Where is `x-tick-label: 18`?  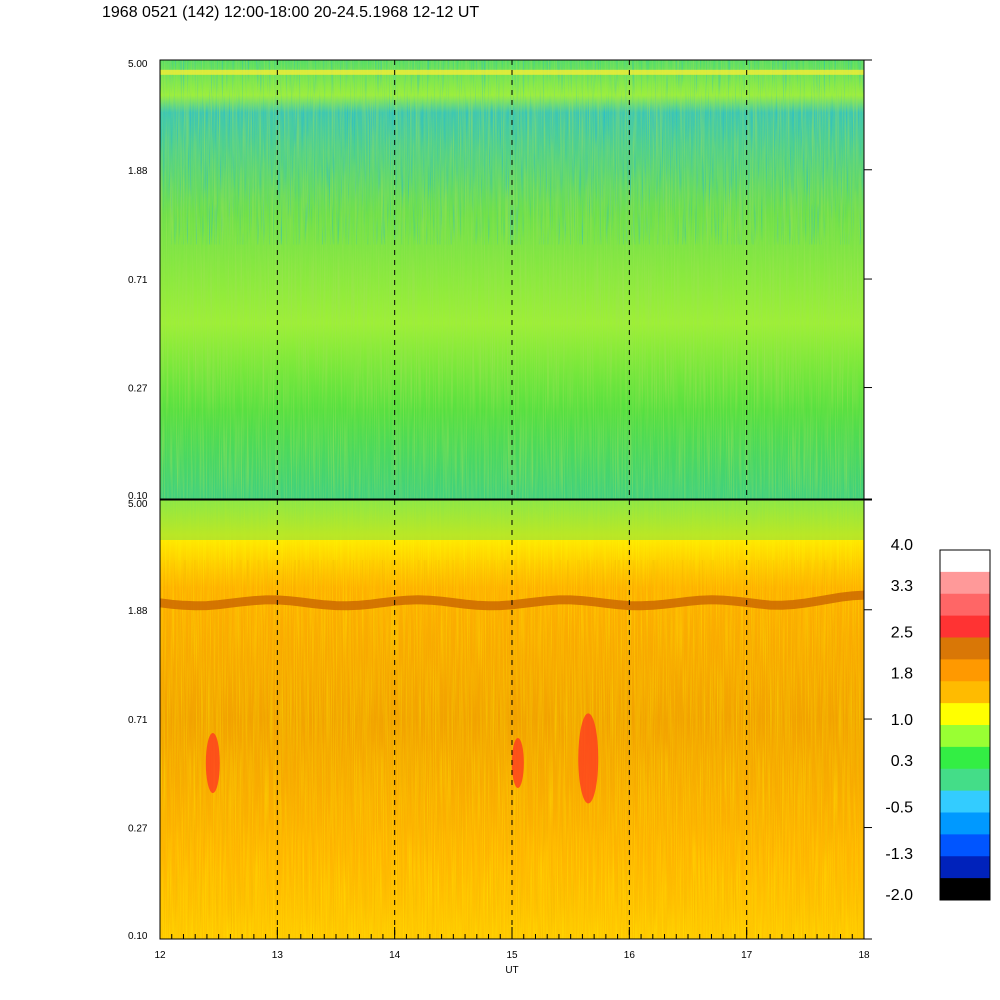 x-tick-label: 18 is located at coordinates (864, 955).